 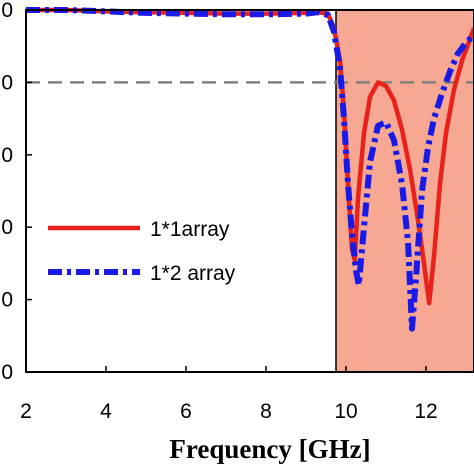 I want to click on legend-label-1: 1*1array, so click(x=190, y=229).